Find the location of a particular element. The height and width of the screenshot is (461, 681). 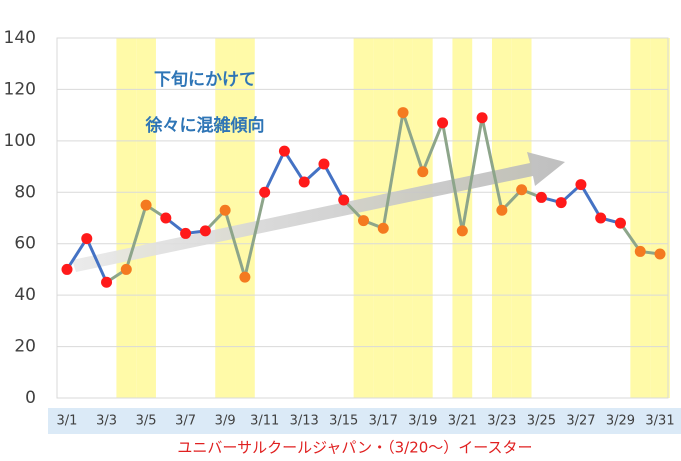

x-axis-title: ユニバーサルクールジャパン・（3/20～）イースター is located at coordinates (354, 448).